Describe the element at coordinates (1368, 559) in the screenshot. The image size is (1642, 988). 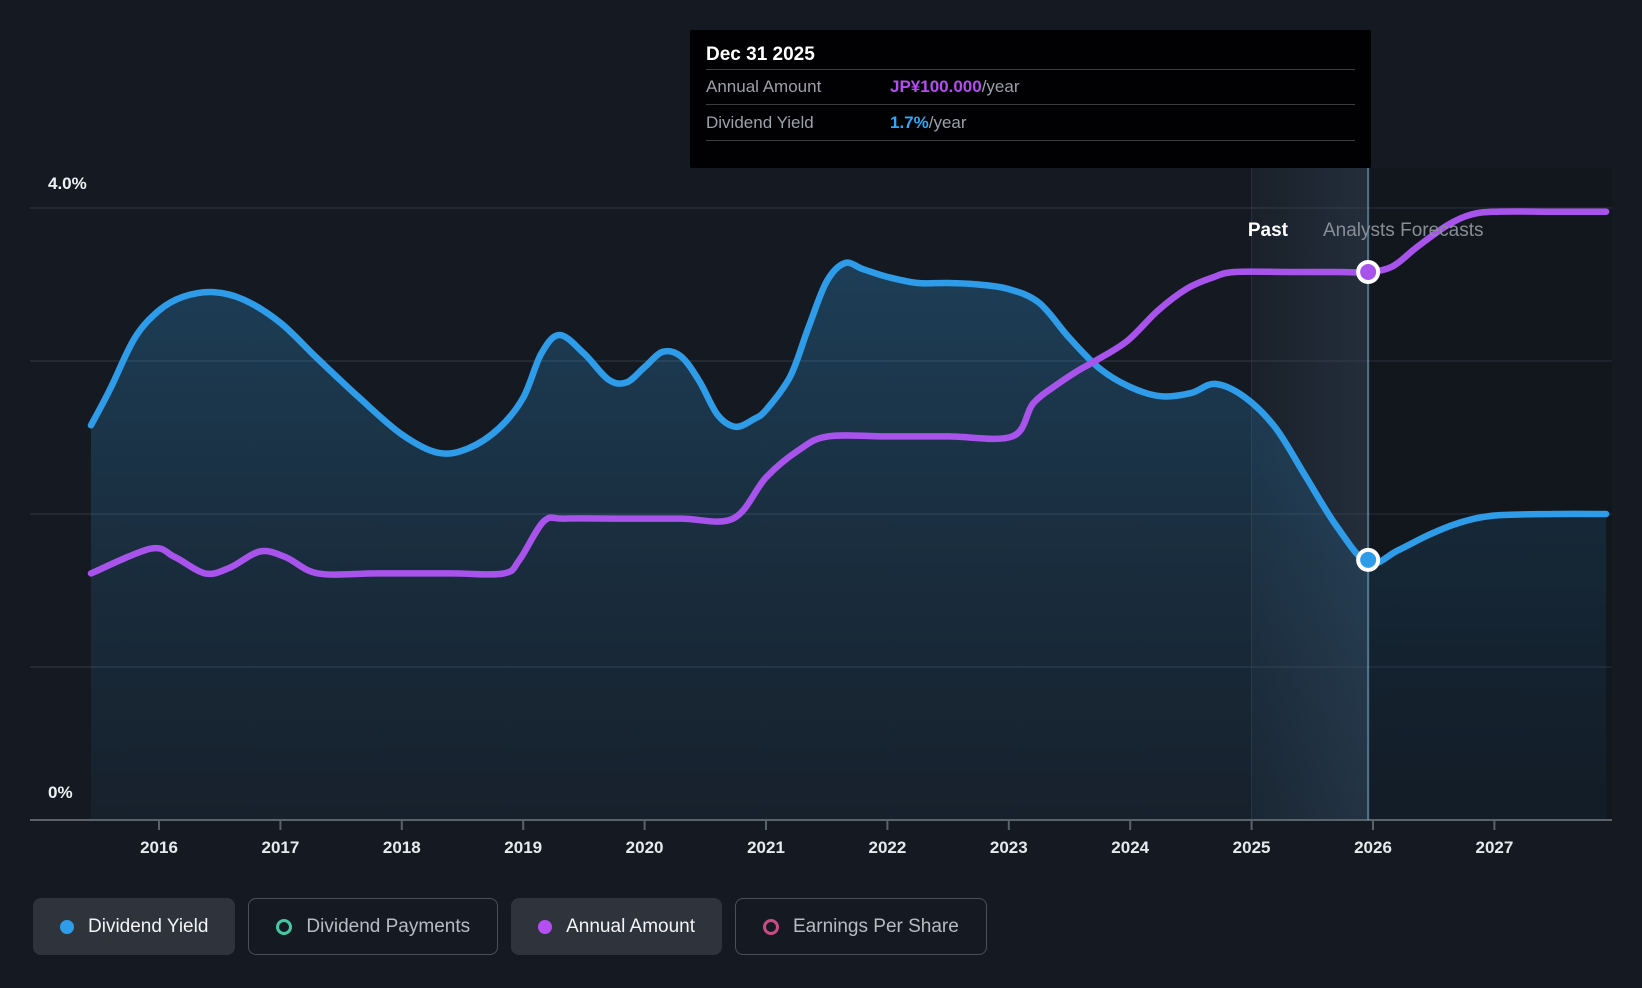
I see `marker-dividend-yield` at that location.